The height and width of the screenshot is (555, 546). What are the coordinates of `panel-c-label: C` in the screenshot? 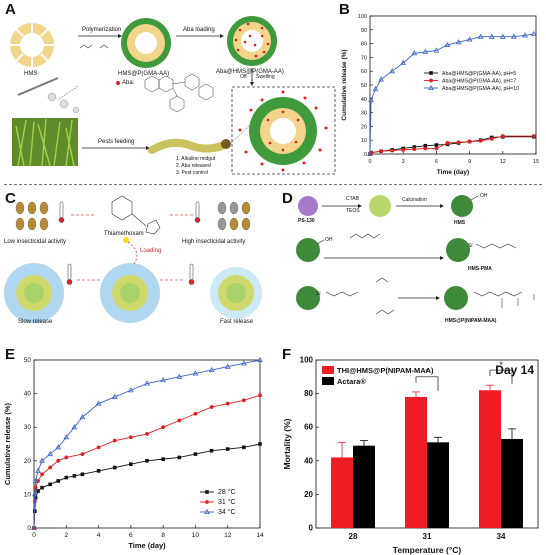 It's located at (10, 198).